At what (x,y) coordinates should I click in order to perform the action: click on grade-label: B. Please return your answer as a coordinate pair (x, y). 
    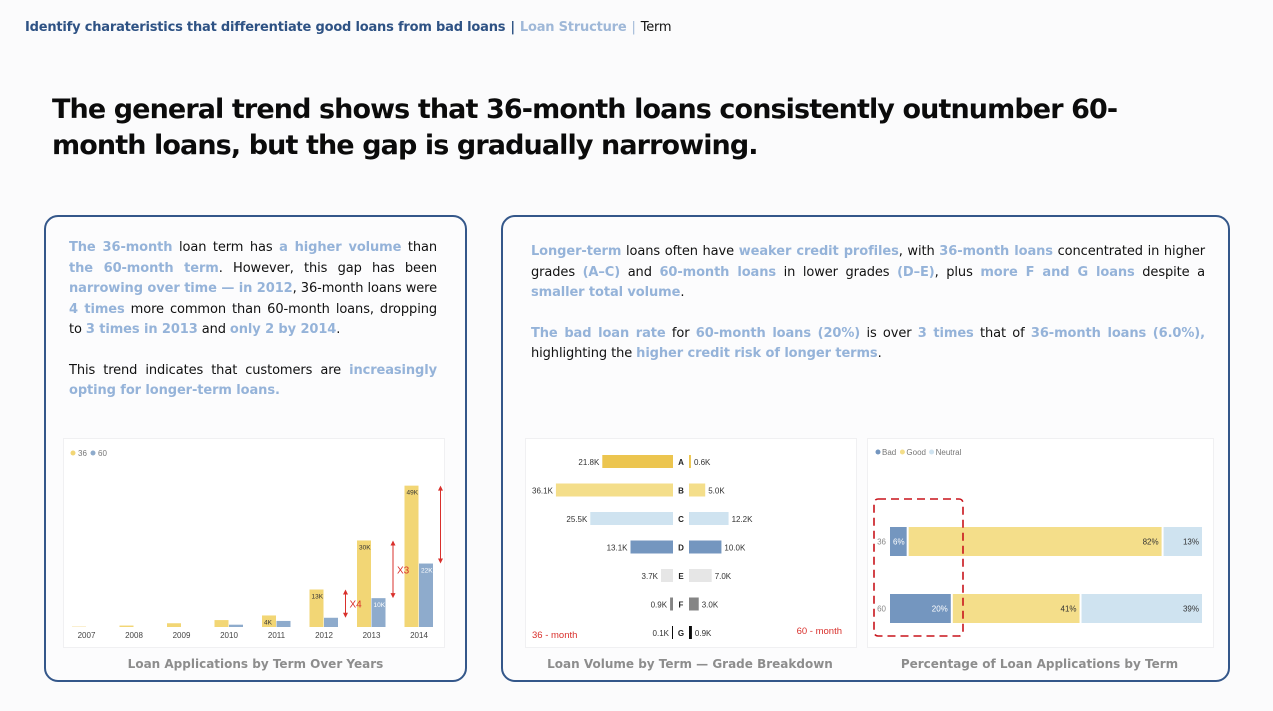
    Looking at the image, I should click on (681, 491).